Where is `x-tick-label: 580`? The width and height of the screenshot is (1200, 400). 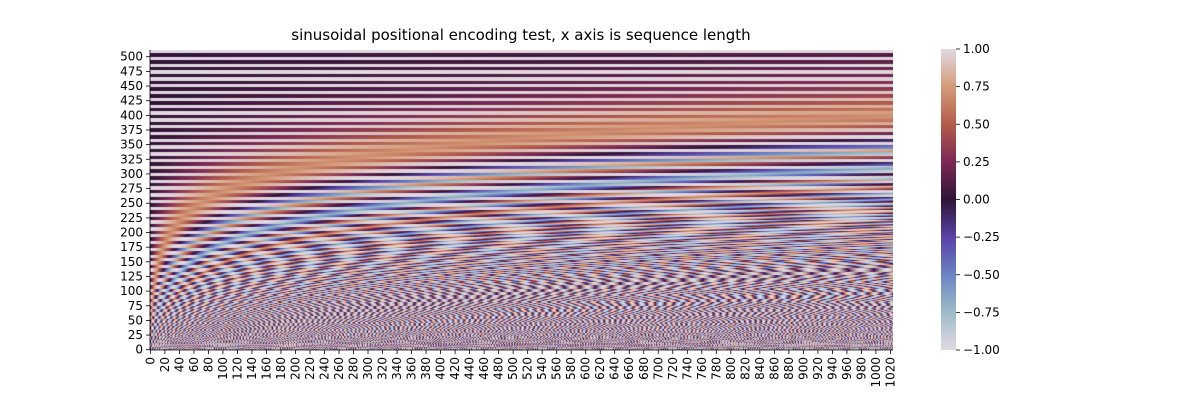 x-tick-label: 580 is located at coordinates (571, 368).